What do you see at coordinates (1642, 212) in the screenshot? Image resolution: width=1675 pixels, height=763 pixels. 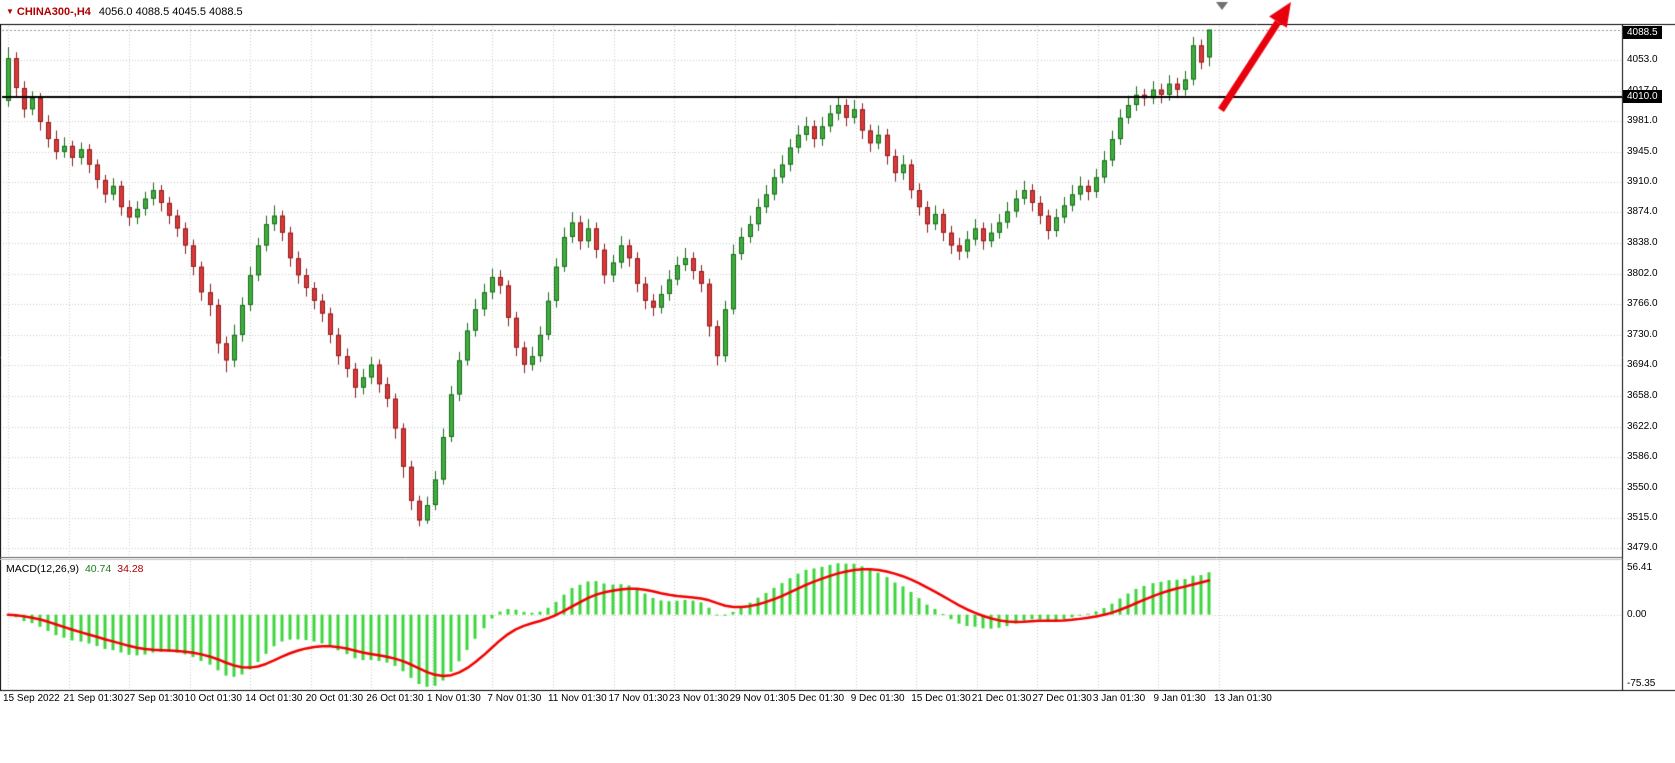 I see `price-tick-label: 3874.0` at bounding box center [1642, 212].